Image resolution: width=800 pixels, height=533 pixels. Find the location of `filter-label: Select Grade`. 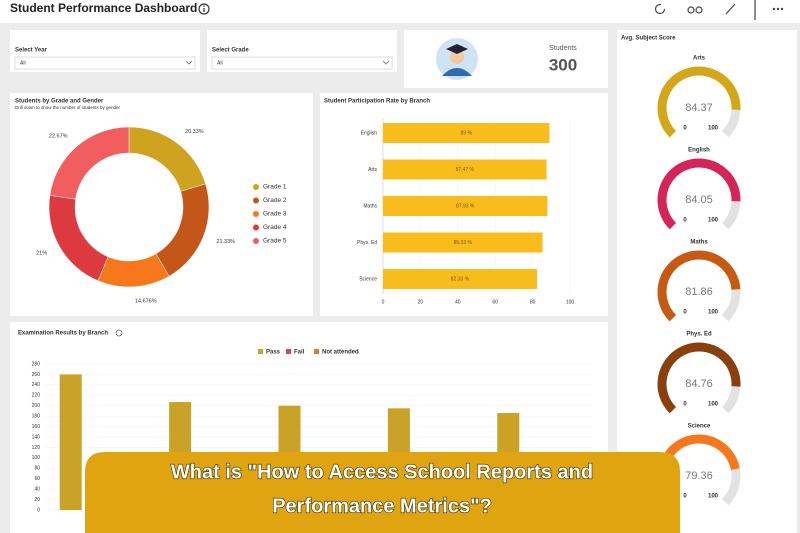

filter-label: Select Grade is located at coordinates (230, 51).